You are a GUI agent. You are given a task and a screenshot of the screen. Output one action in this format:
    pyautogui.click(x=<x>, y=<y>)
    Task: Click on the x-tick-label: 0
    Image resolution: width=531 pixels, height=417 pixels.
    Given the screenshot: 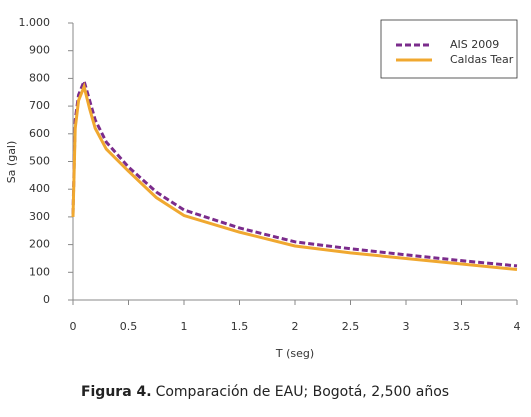 What is the action you would take?
    pyautogui.click(x=73, y=326)
    